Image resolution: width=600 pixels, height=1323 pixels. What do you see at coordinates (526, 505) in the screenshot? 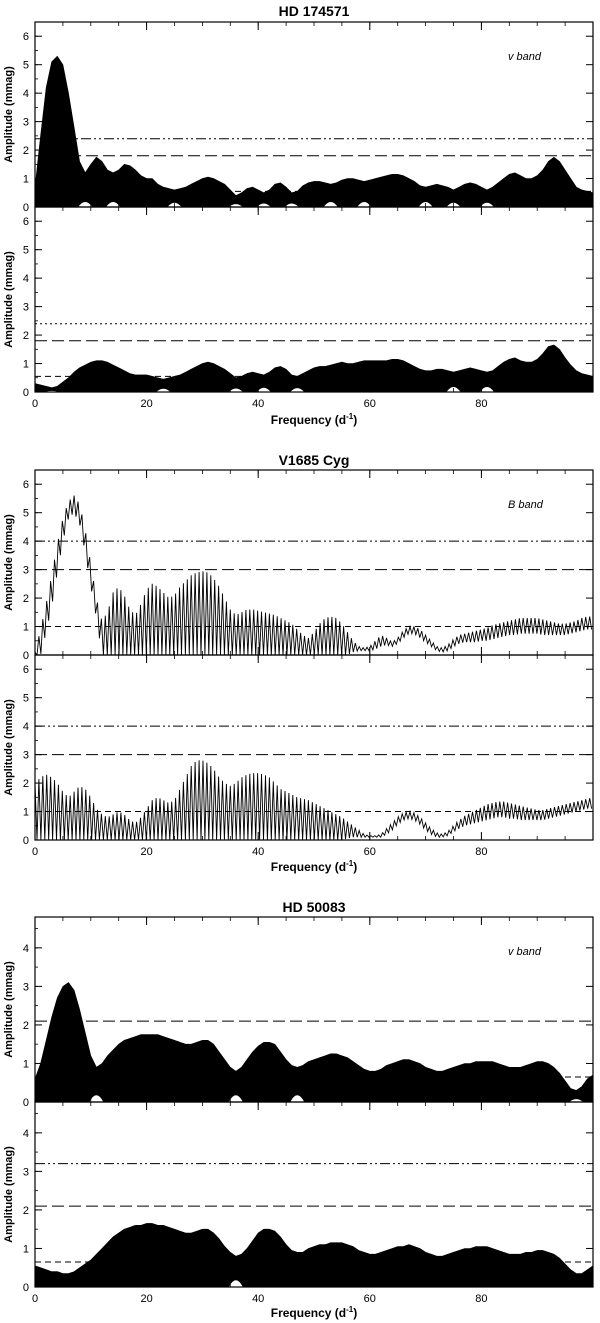
I see `band-note: B band` at bounding box center [526, 505].